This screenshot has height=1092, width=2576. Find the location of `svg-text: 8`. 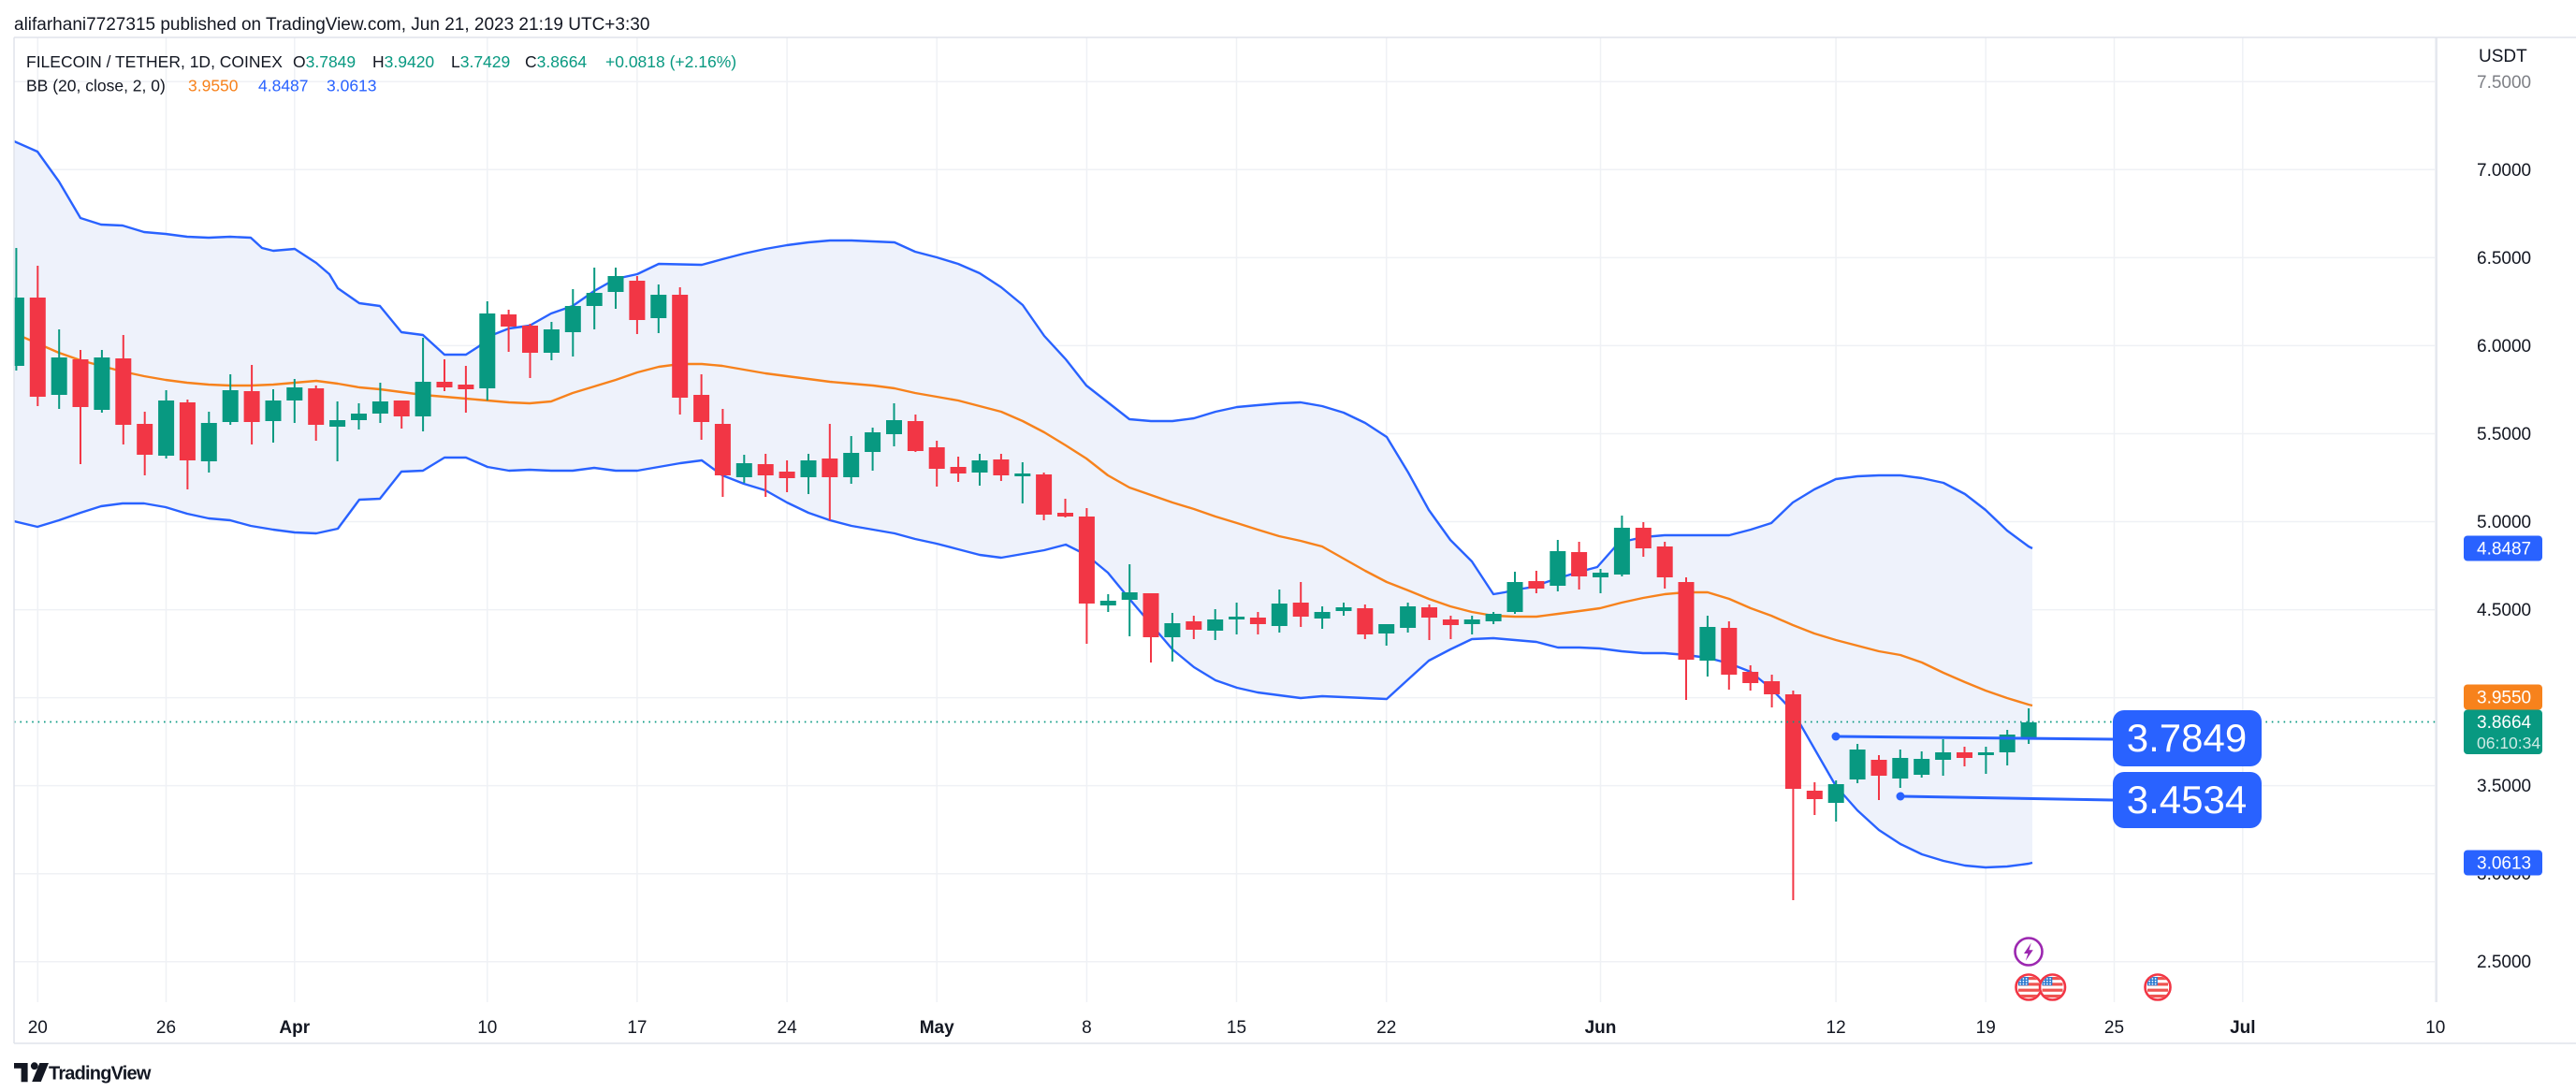

svg-text: 8 is located at coordinates (1087, 1028).